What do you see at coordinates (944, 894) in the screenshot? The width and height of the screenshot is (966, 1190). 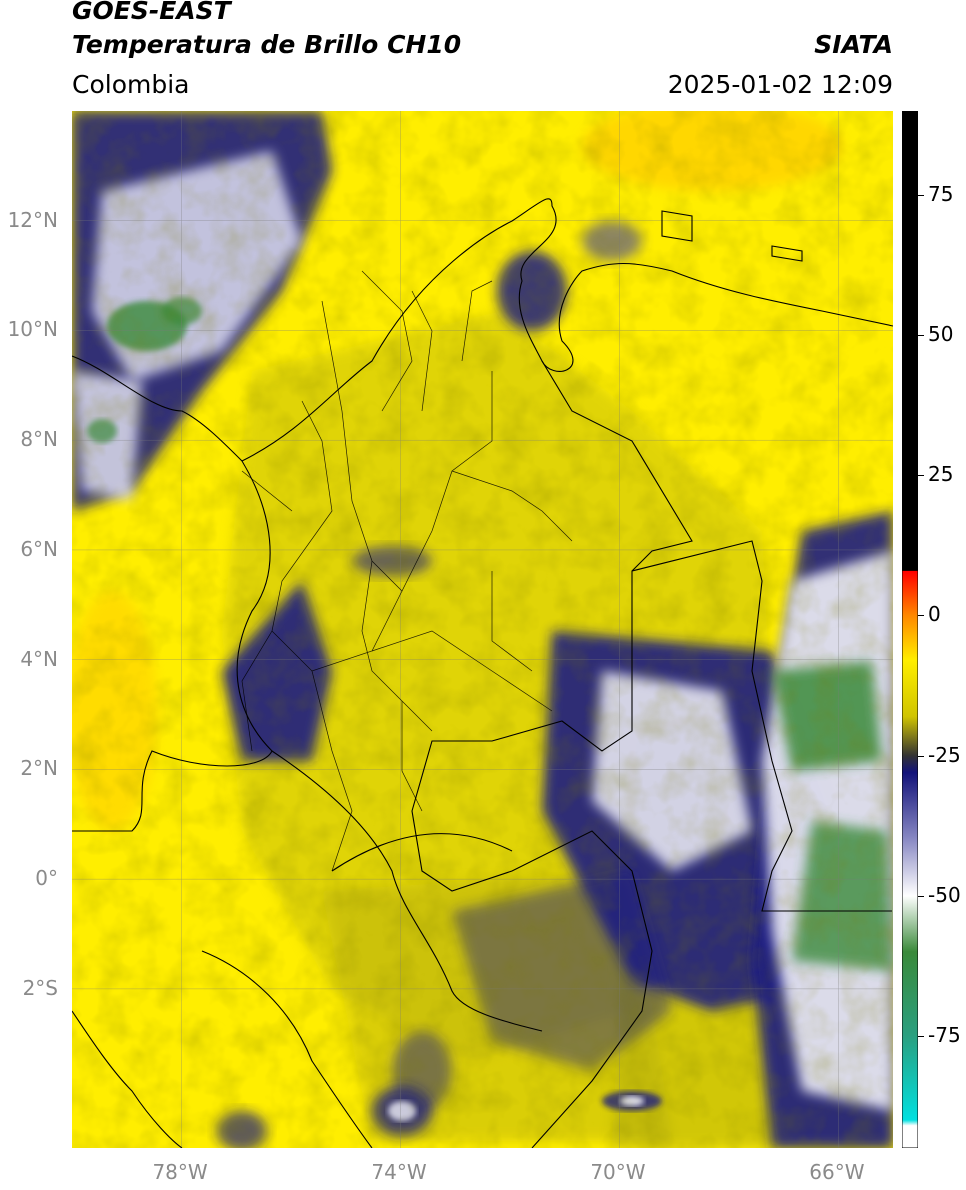 I see `colorbar-tick-label: -50` at bounding box center [944, 894].